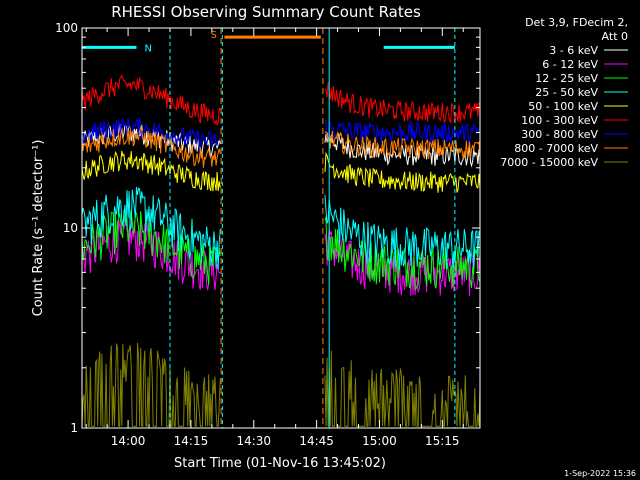 This screenshot has height=480, width=640. What do you see at coordinates (74, 428) in the screenshot?
I see `y-tick-label-0: 1` at bounding box center [74, 428].